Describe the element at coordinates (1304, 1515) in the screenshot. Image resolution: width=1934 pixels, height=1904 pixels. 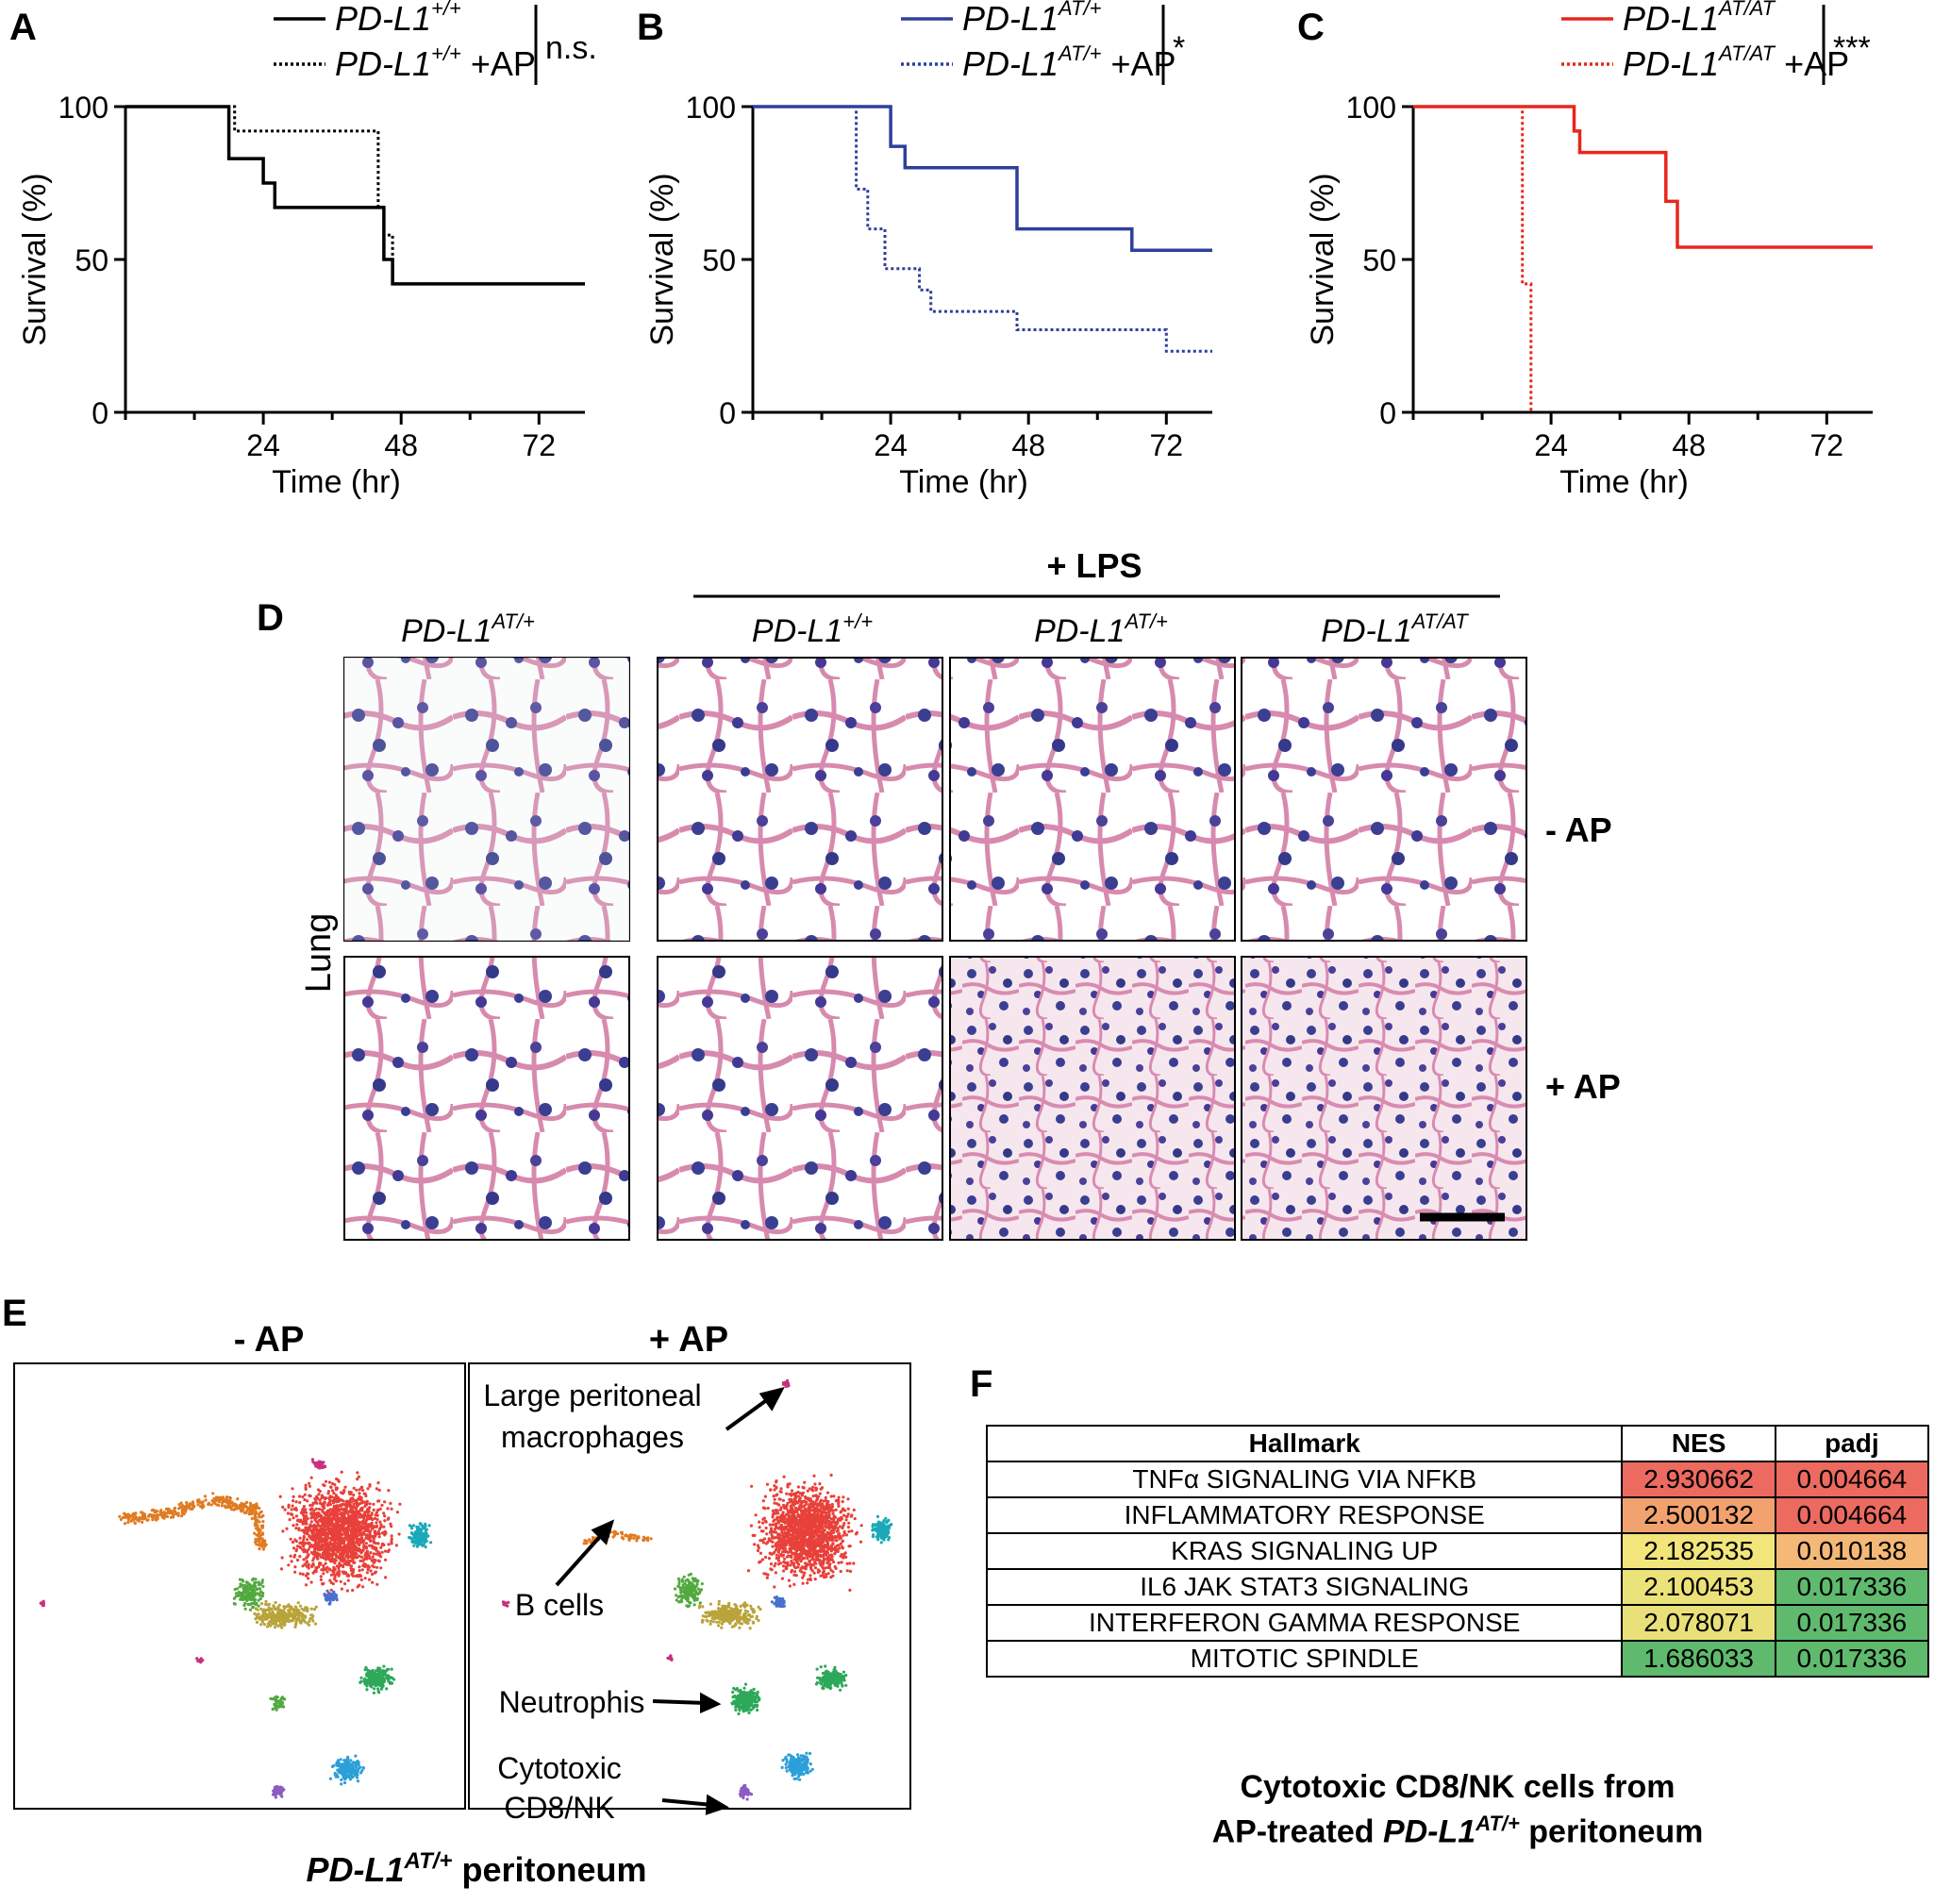
I see `hallmark-cell: INFLAMMATORY RESPONSE` at that location.